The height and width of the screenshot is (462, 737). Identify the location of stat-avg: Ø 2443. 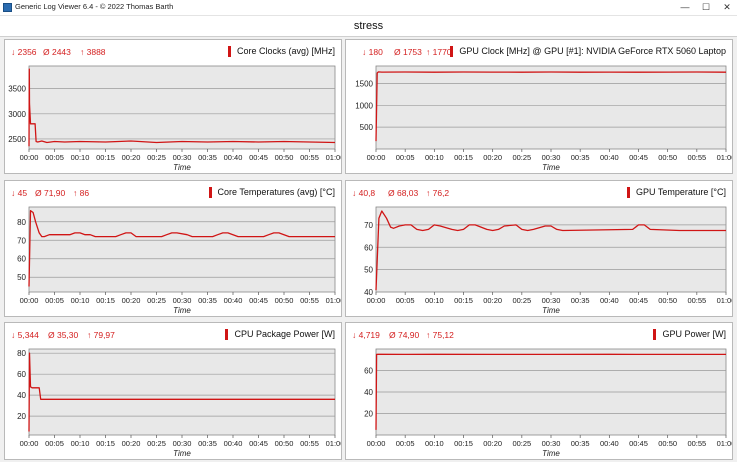
(57, 52).